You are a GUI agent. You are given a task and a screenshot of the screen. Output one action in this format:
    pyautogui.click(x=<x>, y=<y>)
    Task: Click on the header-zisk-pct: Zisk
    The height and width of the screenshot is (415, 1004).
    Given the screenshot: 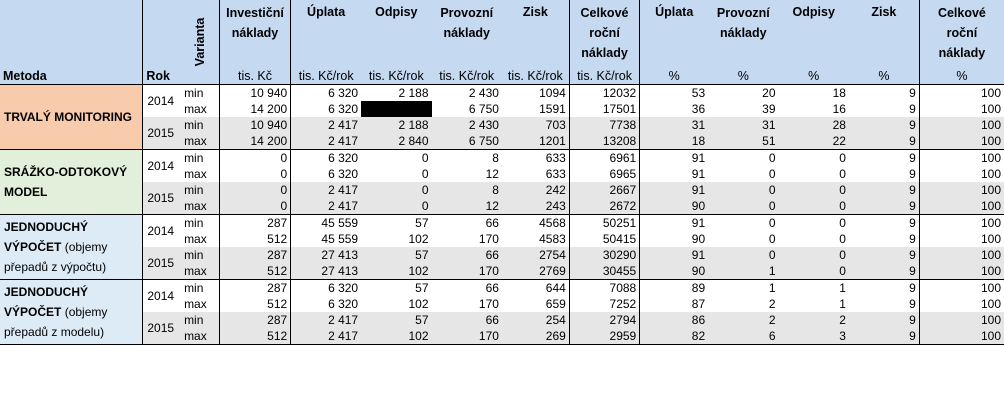 What is the action you would take?
    pyautogui.click(x=884, y=34)
    